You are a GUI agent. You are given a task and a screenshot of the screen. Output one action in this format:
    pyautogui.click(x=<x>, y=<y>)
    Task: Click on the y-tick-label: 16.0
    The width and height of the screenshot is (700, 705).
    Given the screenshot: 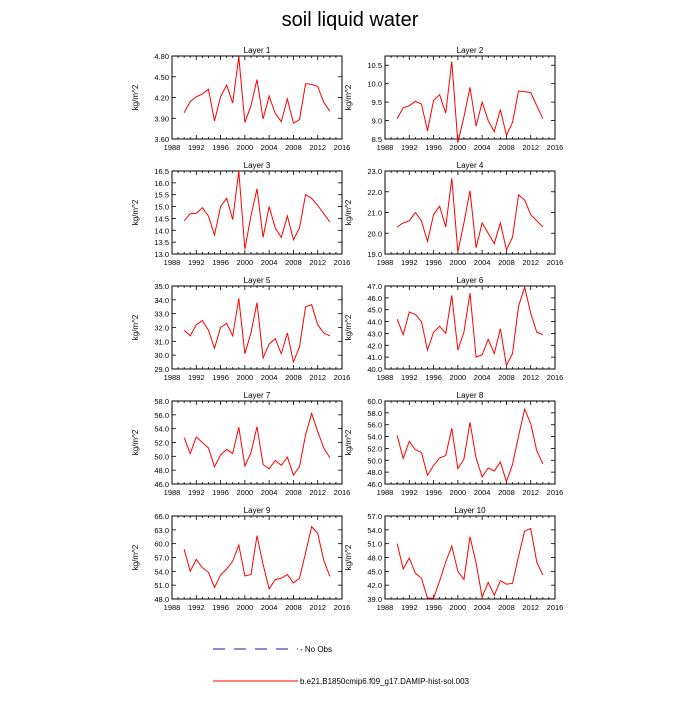 What is the action you would take?
    pyautogui.click(x=161, y=183)
    